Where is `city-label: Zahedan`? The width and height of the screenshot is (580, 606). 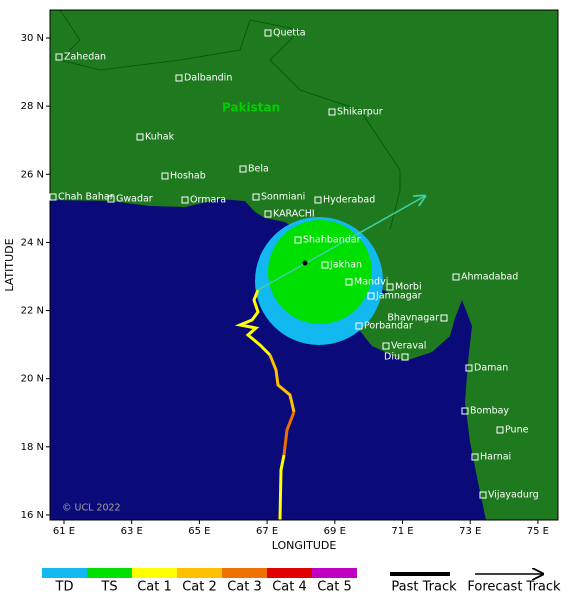 city-label: Zahedan is located at coordinates (85, 57).